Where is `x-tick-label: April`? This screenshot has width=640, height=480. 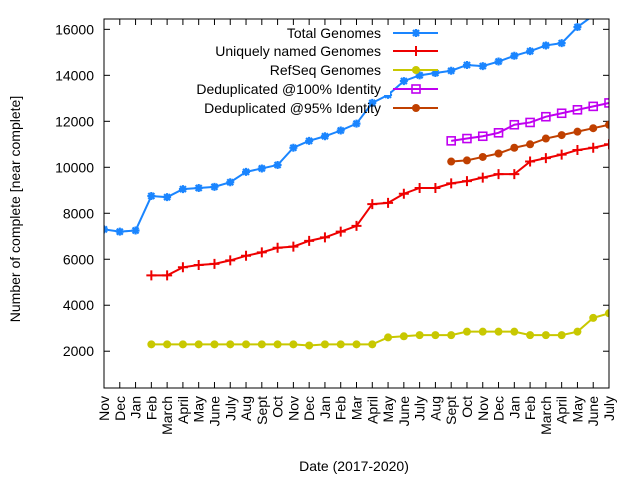 x-tick-label: April is located at coordinates (562, 410).